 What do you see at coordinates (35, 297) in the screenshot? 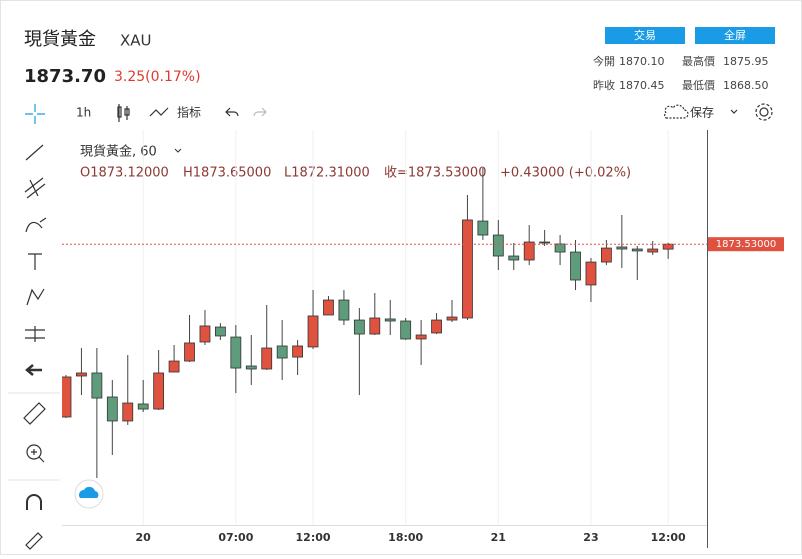
I see `pattern-tool` at bounding box center [35, 297].